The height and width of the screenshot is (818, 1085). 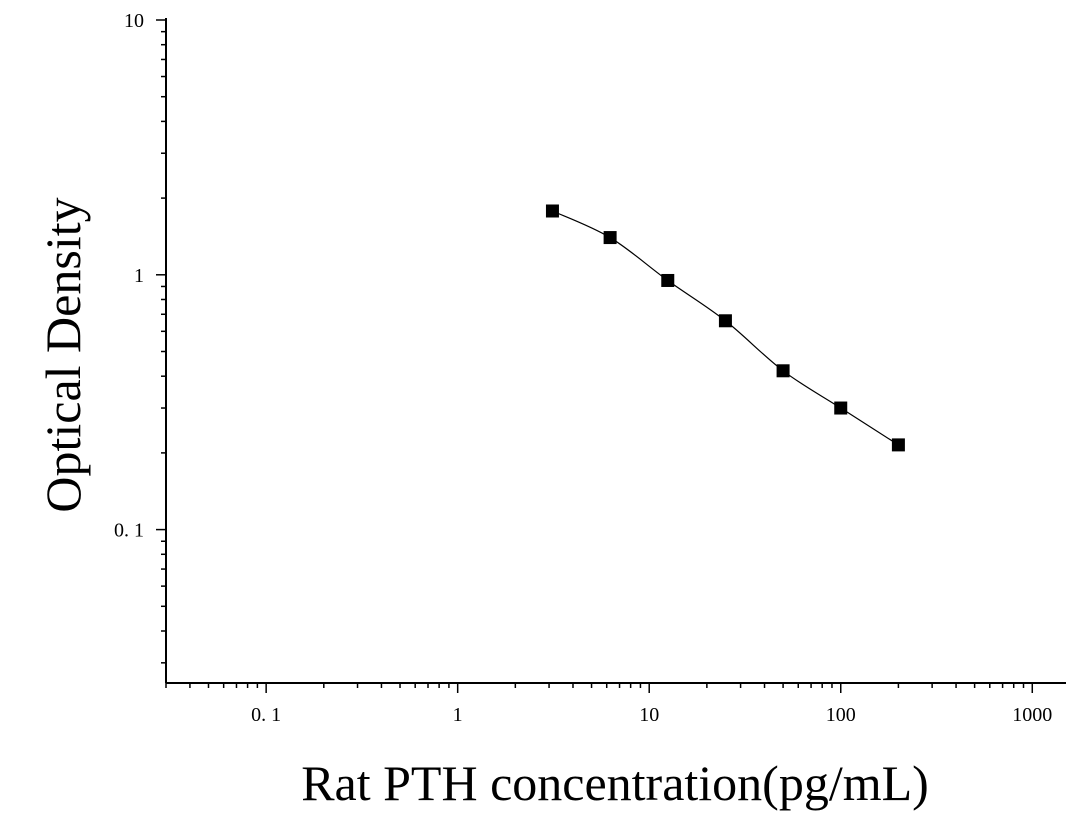 What do you see at coordinates (63, 354) in the screenshot?
I see `y-axis-title: Optical Density` at bounding box center [63, 354].